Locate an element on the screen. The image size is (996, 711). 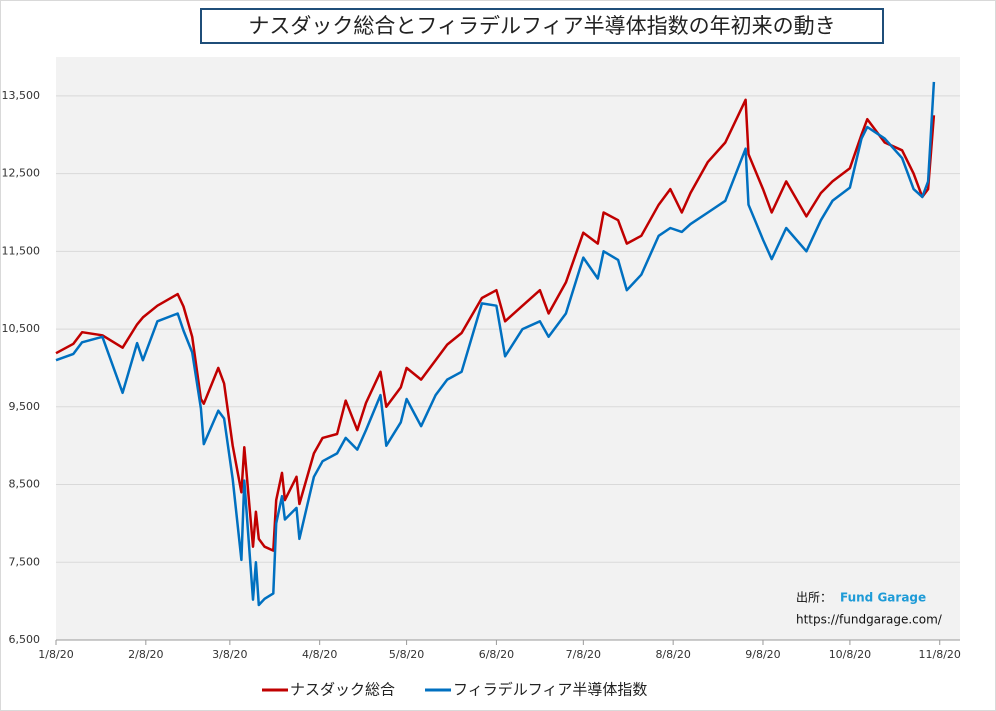
x-tick-label: 3/8/20 is located at coordinates (229, 654).